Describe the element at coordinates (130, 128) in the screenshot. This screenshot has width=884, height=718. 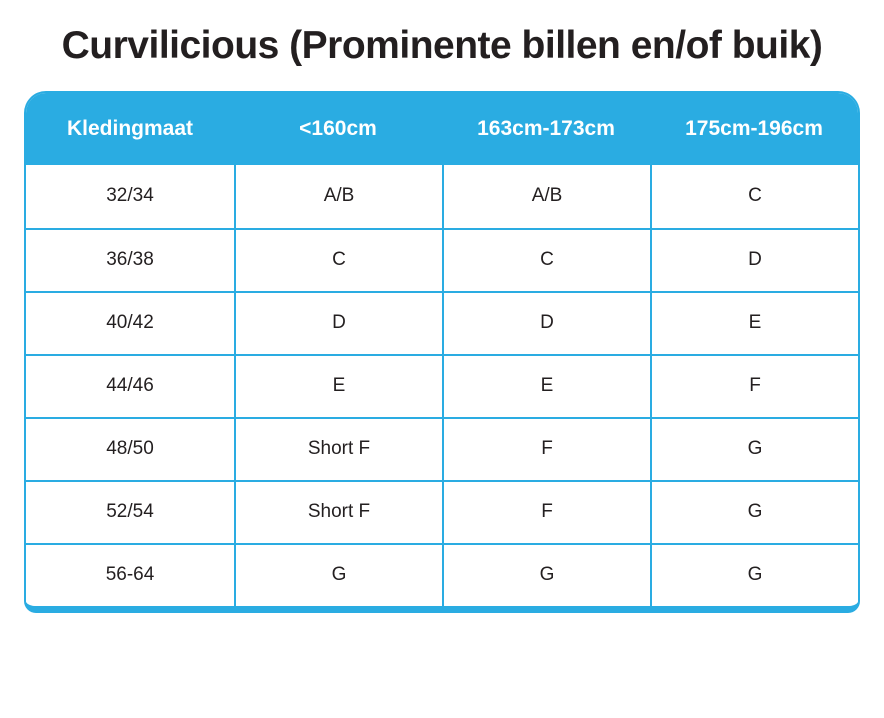
I see `column-header-kledingmaat: Kledingmaat` at that location.